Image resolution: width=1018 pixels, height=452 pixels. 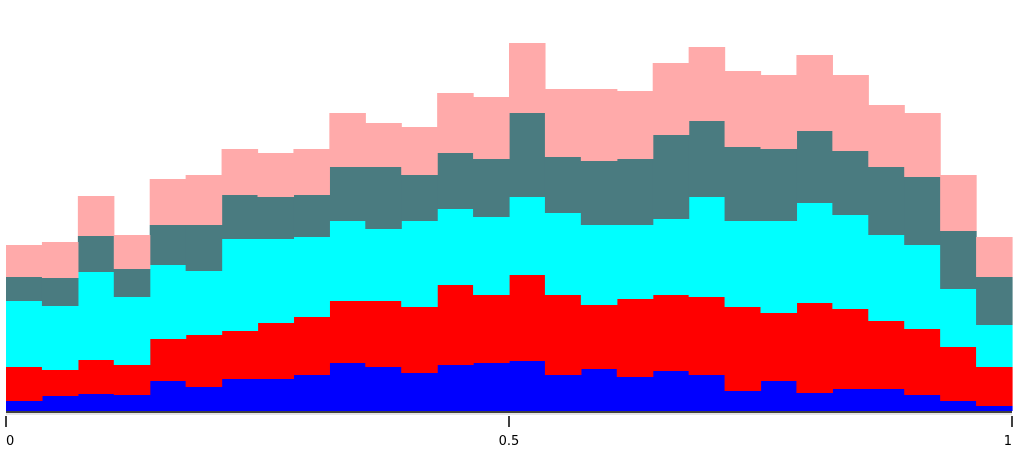 I want to click on x-axis, so click(x=509, y=413).